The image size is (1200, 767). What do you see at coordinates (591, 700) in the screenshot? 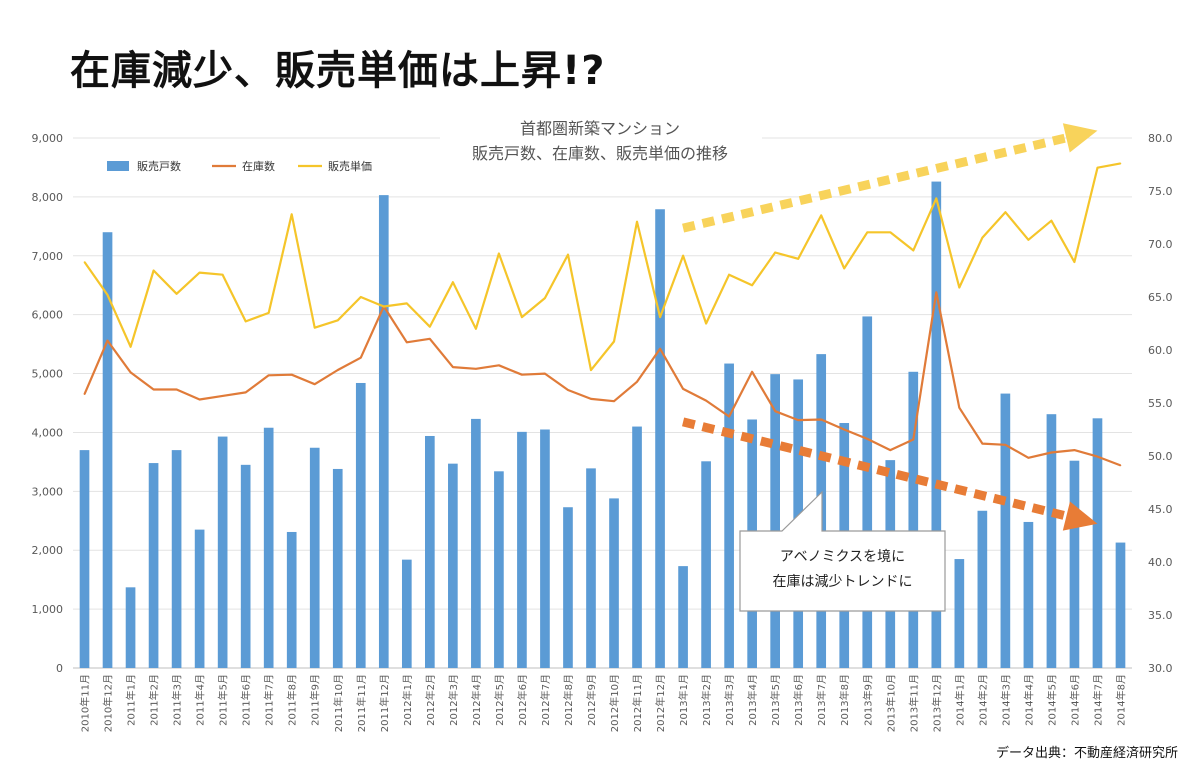
I see `x-tick-label: 2012年9月` at bounding box center [591, 700].